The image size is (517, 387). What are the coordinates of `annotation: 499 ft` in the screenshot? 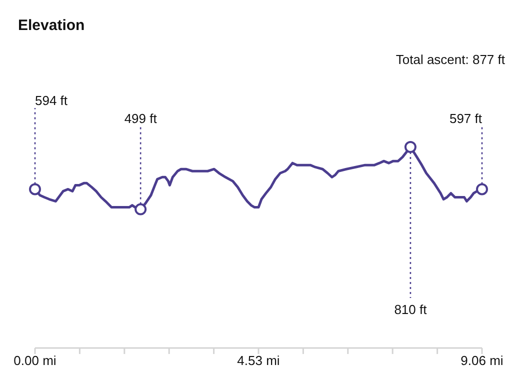 It's located at (141, 118).